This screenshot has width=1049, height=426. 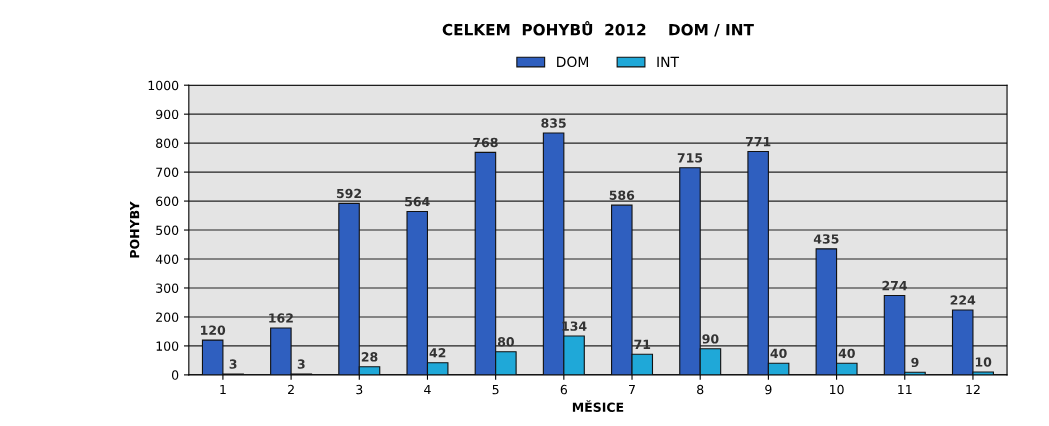 I want to click on data-label: 120, so click(x=213, y=330).